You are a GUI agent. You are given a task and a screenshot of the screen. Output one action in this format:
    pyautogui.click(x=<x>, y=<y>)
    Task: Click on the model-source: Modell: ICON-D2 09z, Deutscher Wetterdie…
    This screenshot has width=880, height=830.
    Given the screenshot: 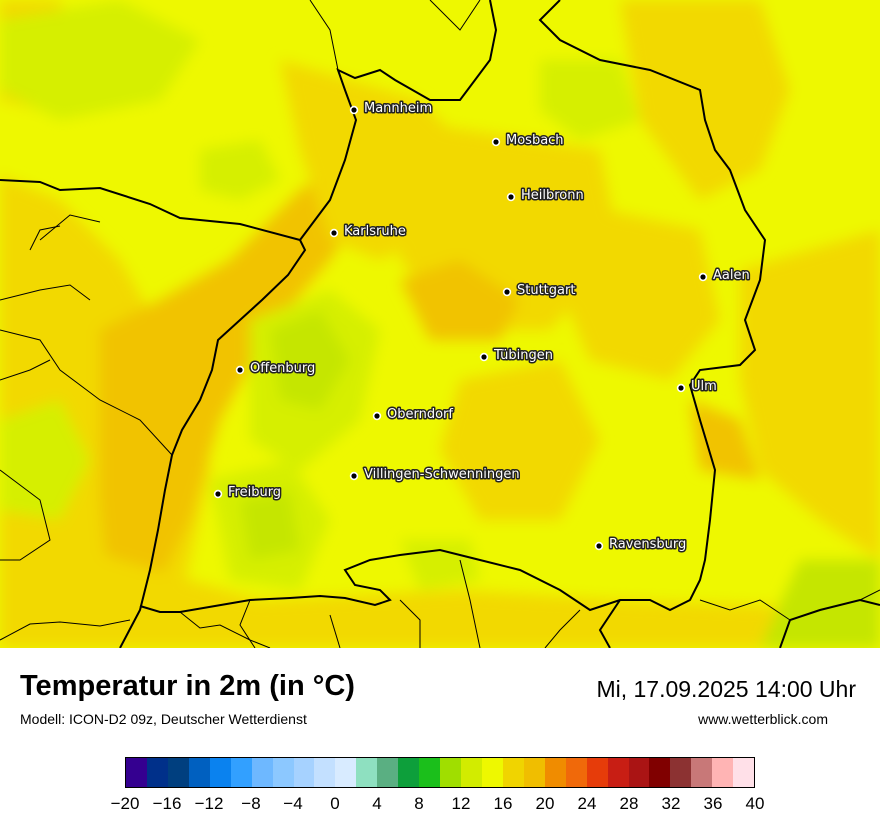 What is the action you would take?
    pyautogui.click(x=163, y=719)
    